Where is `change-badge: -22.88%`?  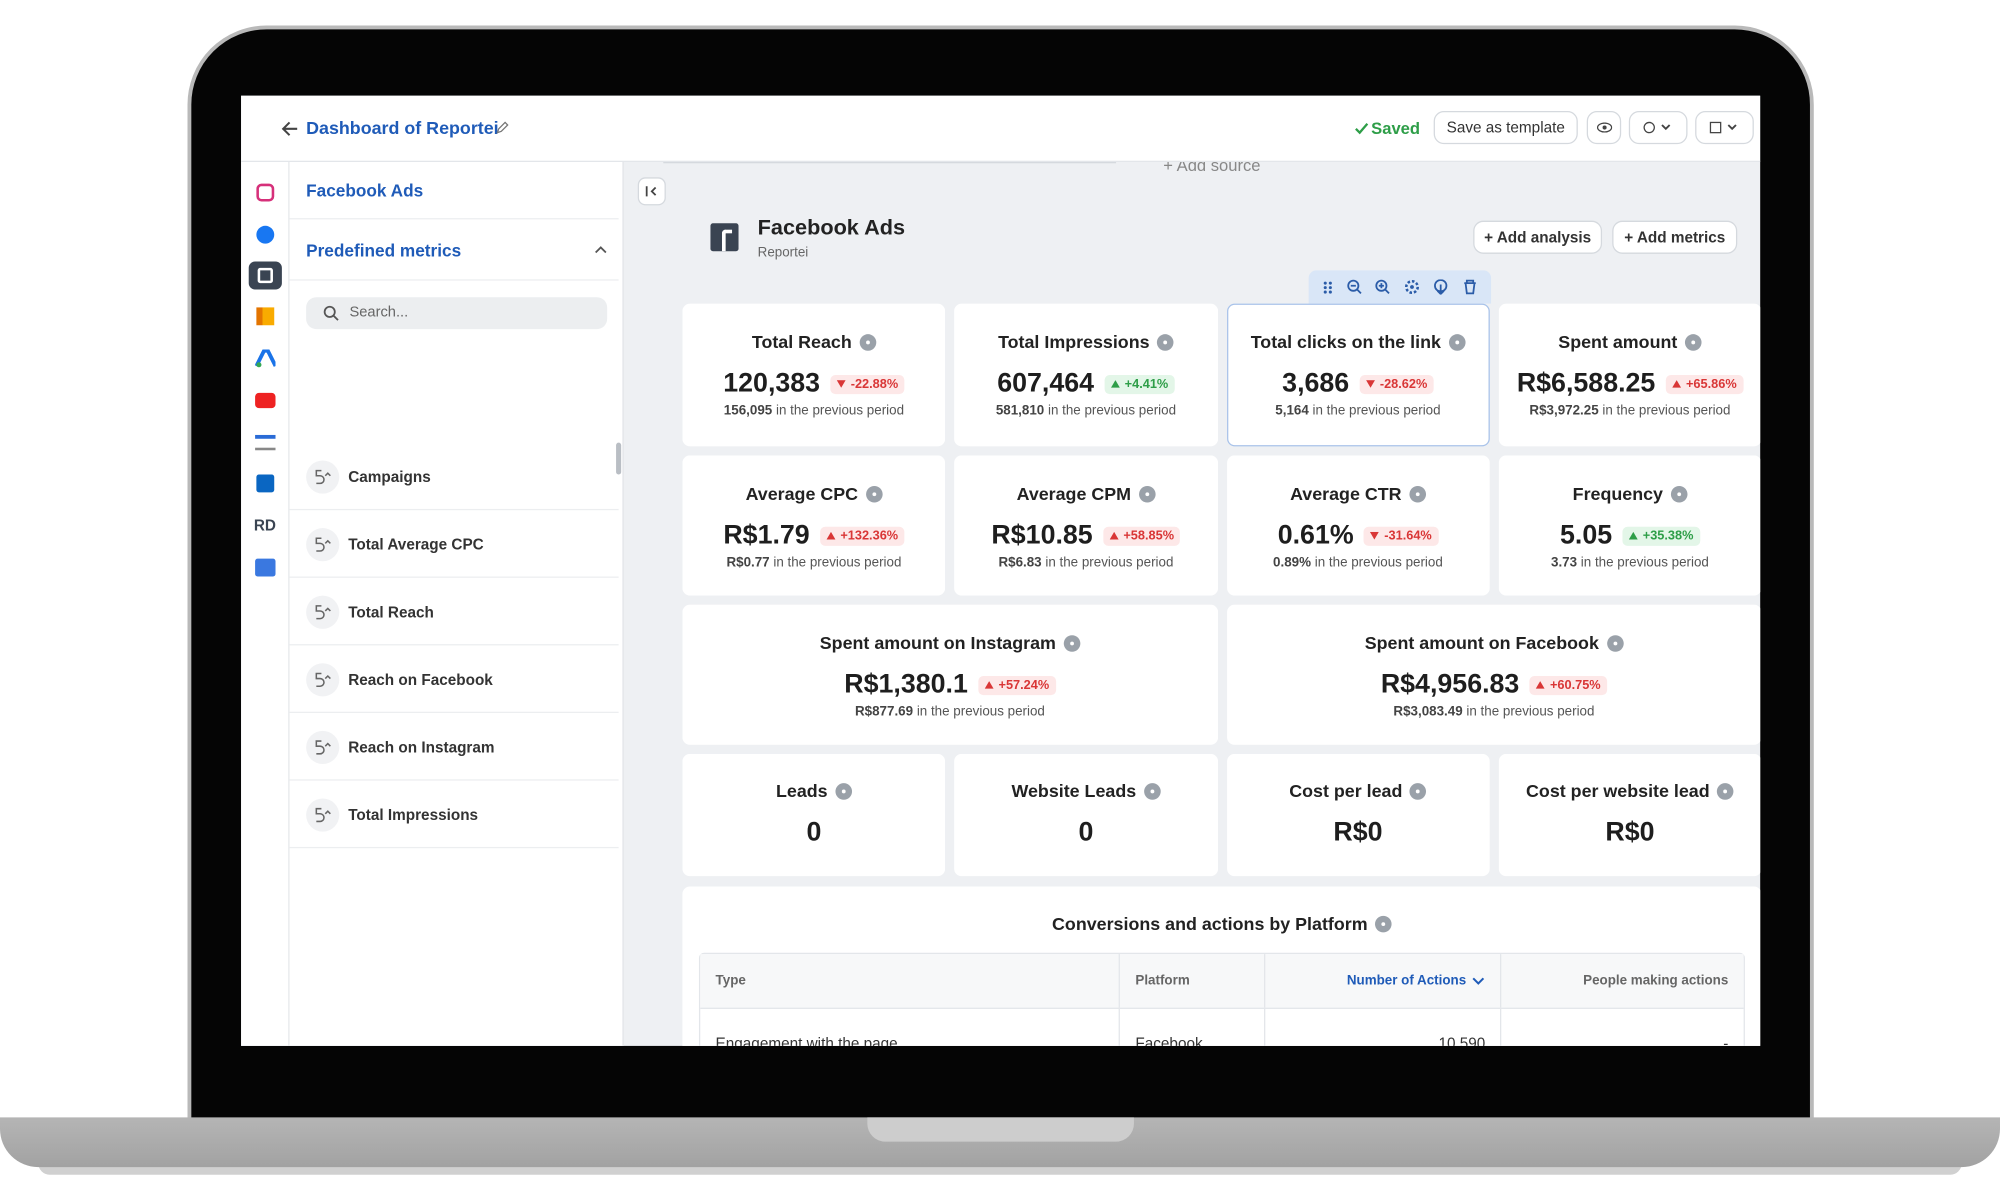
change-badge: -22.88% is located at coordinates (867, 384).